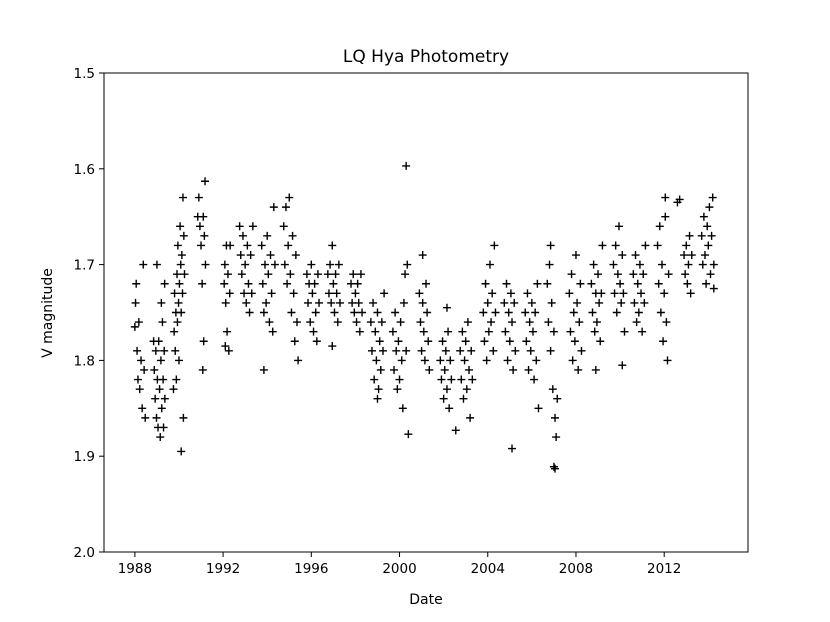  I want to click on x-tick-label: 1996, so click(311, 569).